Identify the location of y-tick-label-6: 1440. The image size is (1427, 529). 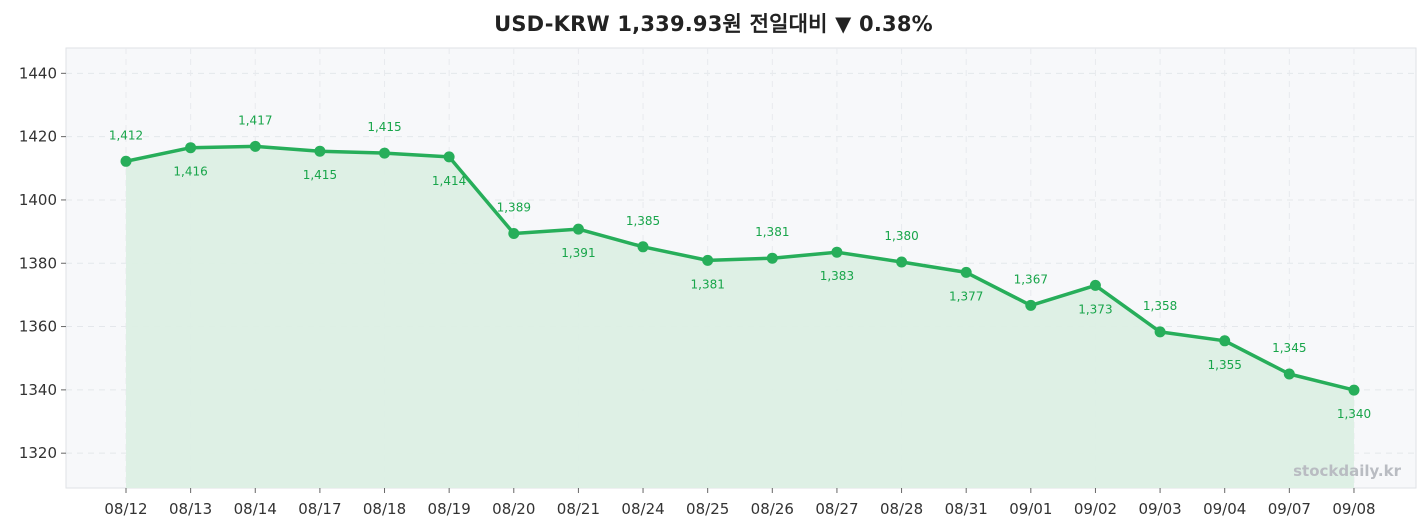
(38, 73).